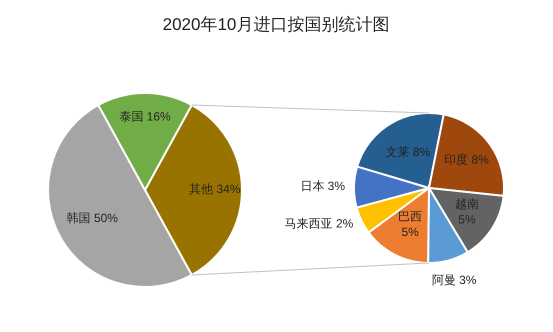  I want to click on slice-label: 印度 8%, so click(467, 159).